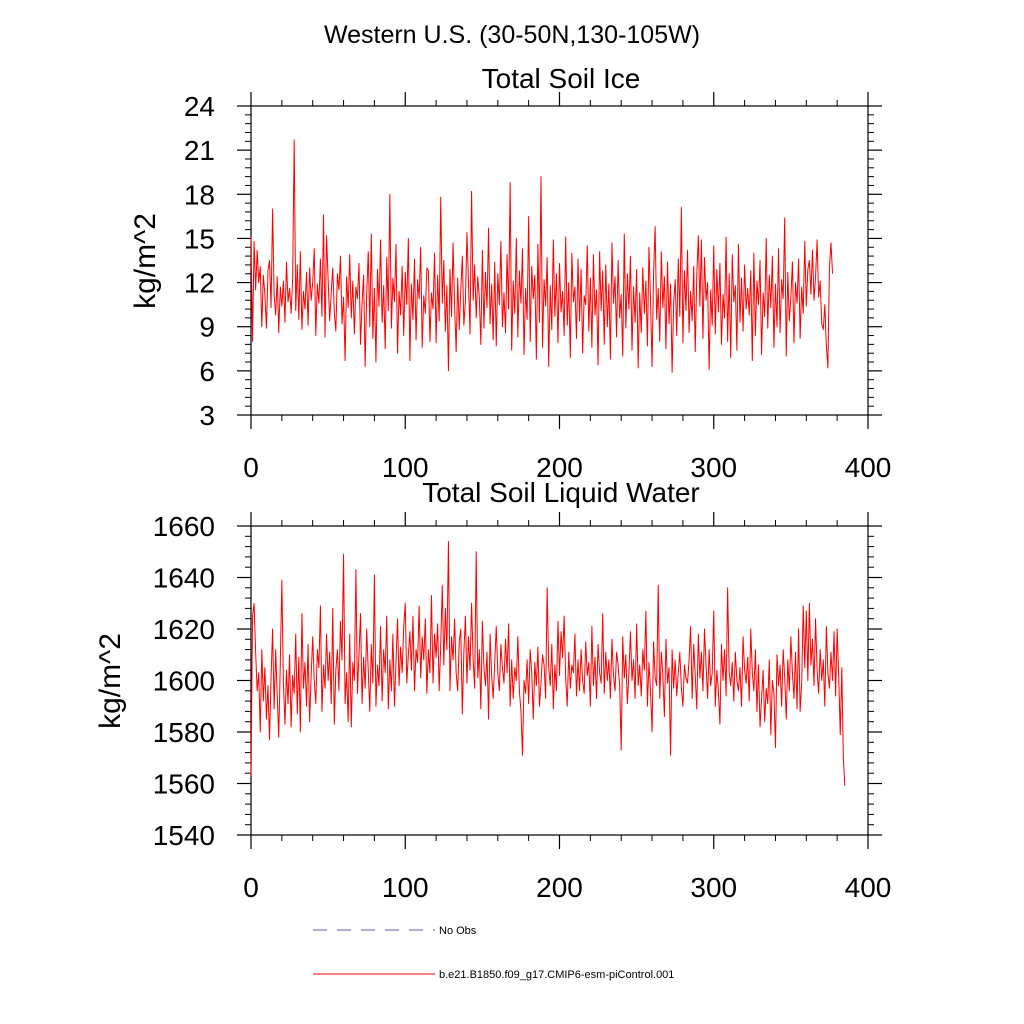  What do you see at coordinates (199, 150) in the screenshot?
I see `y-tick-label-soil-ice: 21` at bounding box center [199, 150].